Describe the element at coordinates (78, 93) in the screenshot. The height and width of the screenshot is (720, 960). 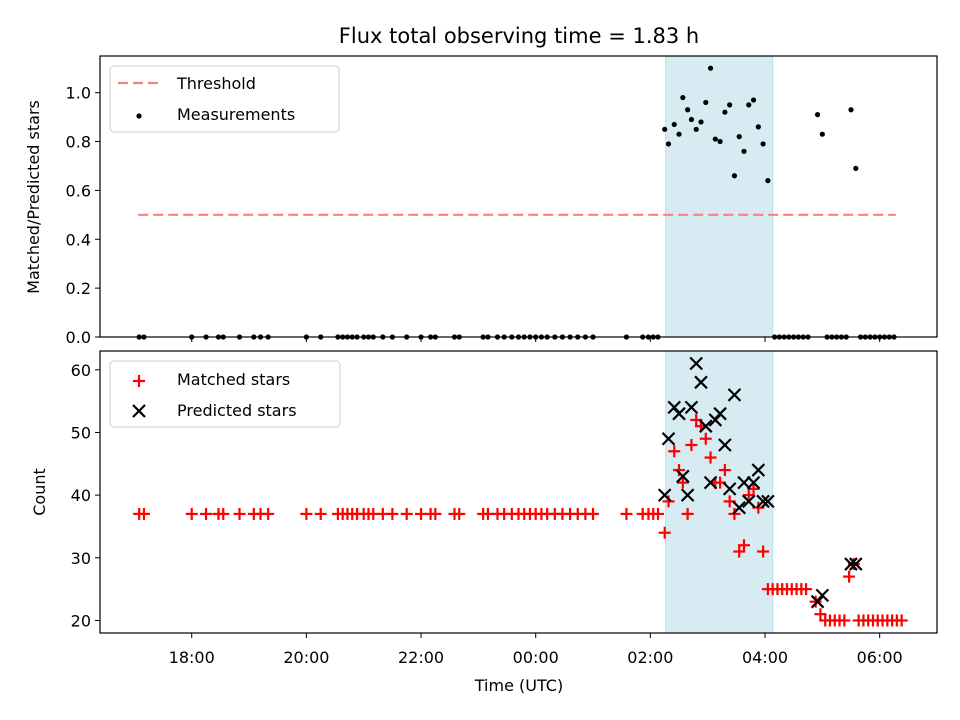
I see `y-tick-label: 1.0` at that location.